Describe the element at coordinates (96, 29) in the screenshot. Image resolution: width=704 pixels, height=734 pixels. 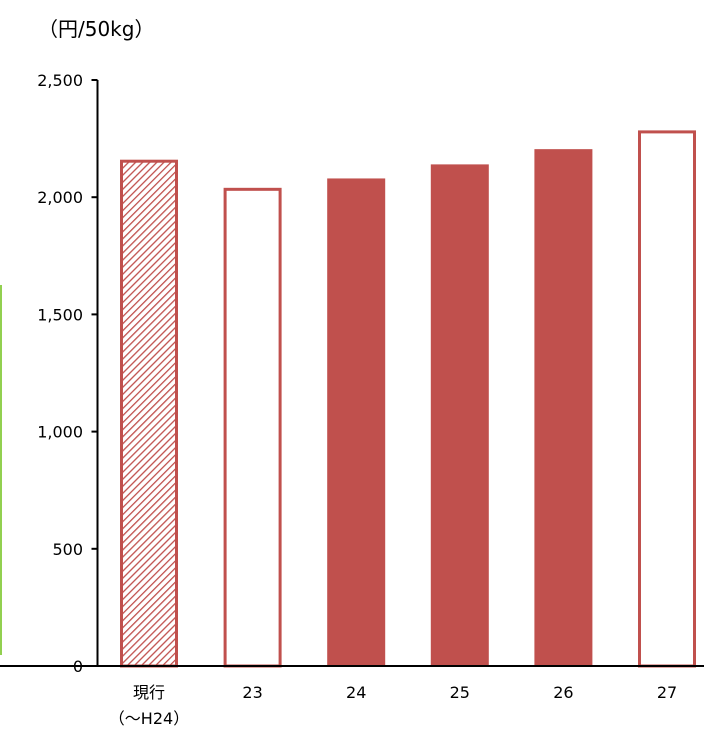
I see `unit-label: （円/50kg）` at that location.